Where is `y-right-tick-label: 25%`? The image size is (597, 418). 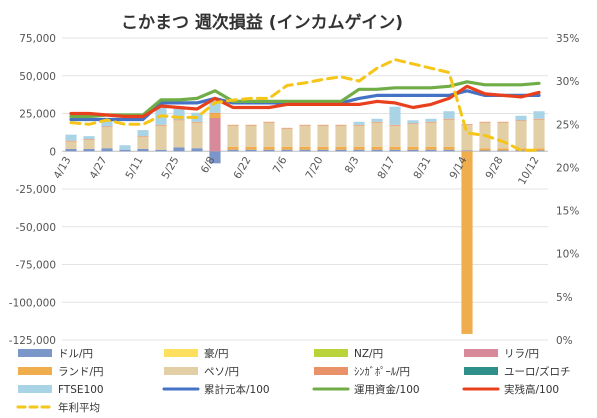 y-right-tick-label: 25% is located at coordinates (567, 125).